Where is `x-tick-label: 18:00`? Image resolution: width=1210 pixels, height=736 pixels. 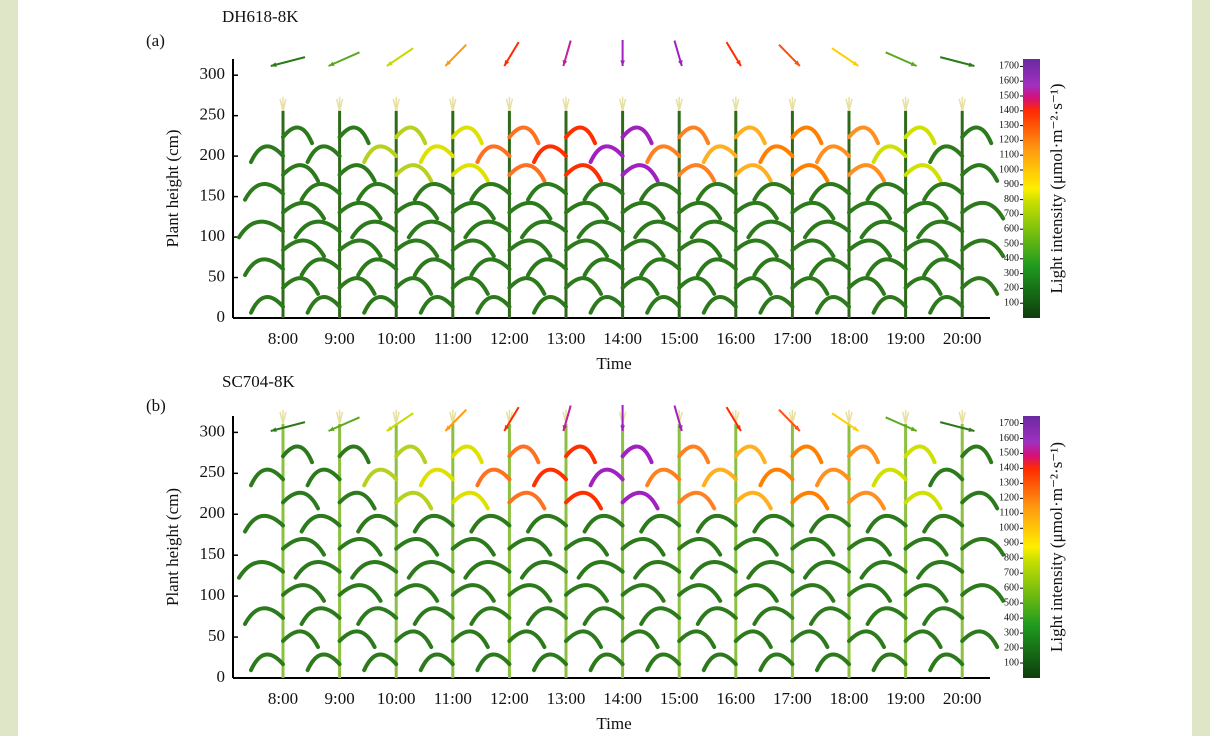
x-tick-label: 18:00 is located at coordinates (849, 338).